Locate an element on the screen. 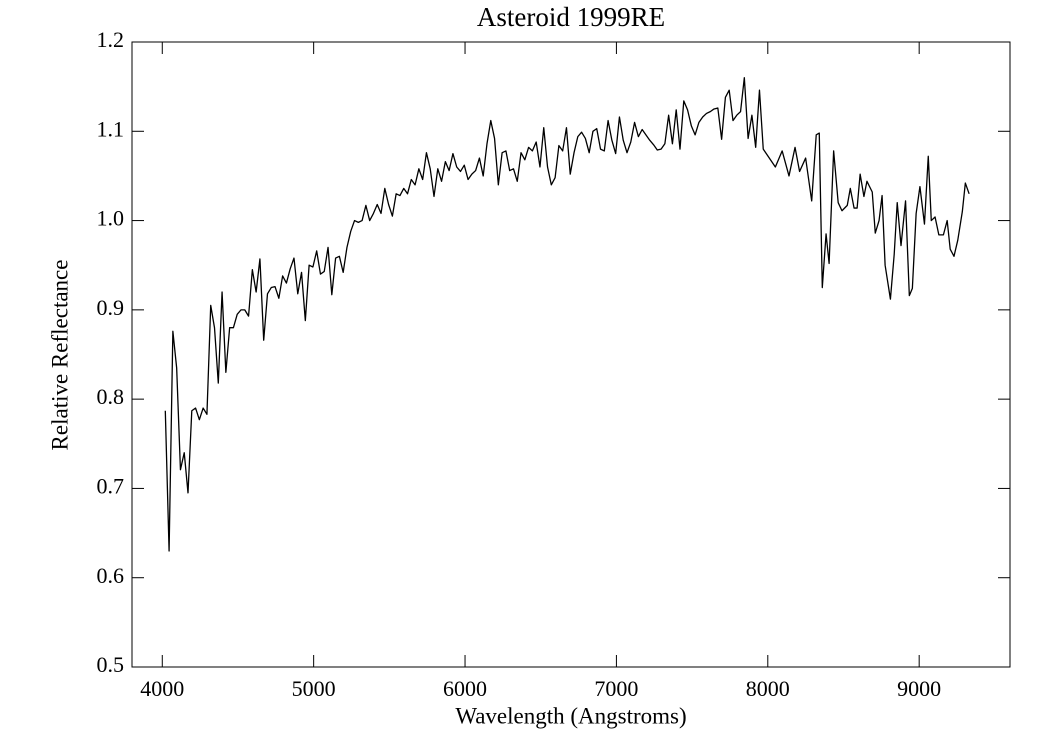 The image size is (1050, 750). y-tick-label: 0.5 is located at coordinates (111, 664).